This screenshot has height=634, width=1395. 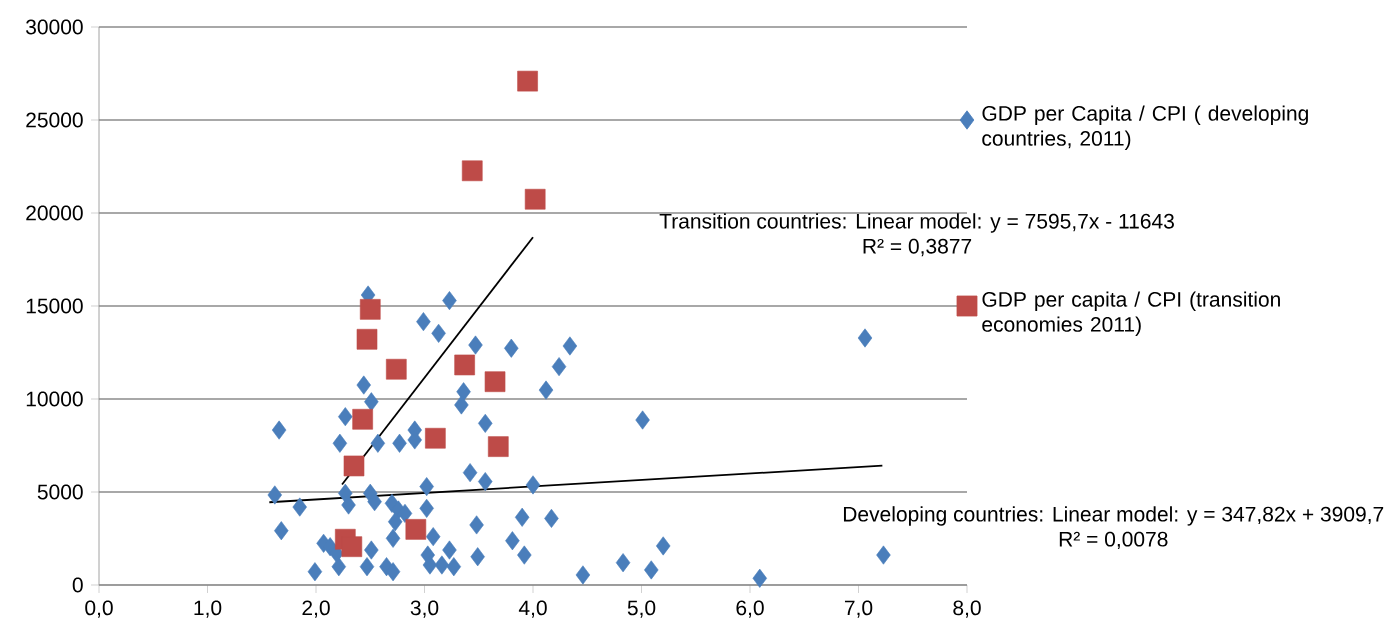 I want to click on y-tick-label: 15000, so click(x=54, y=306).